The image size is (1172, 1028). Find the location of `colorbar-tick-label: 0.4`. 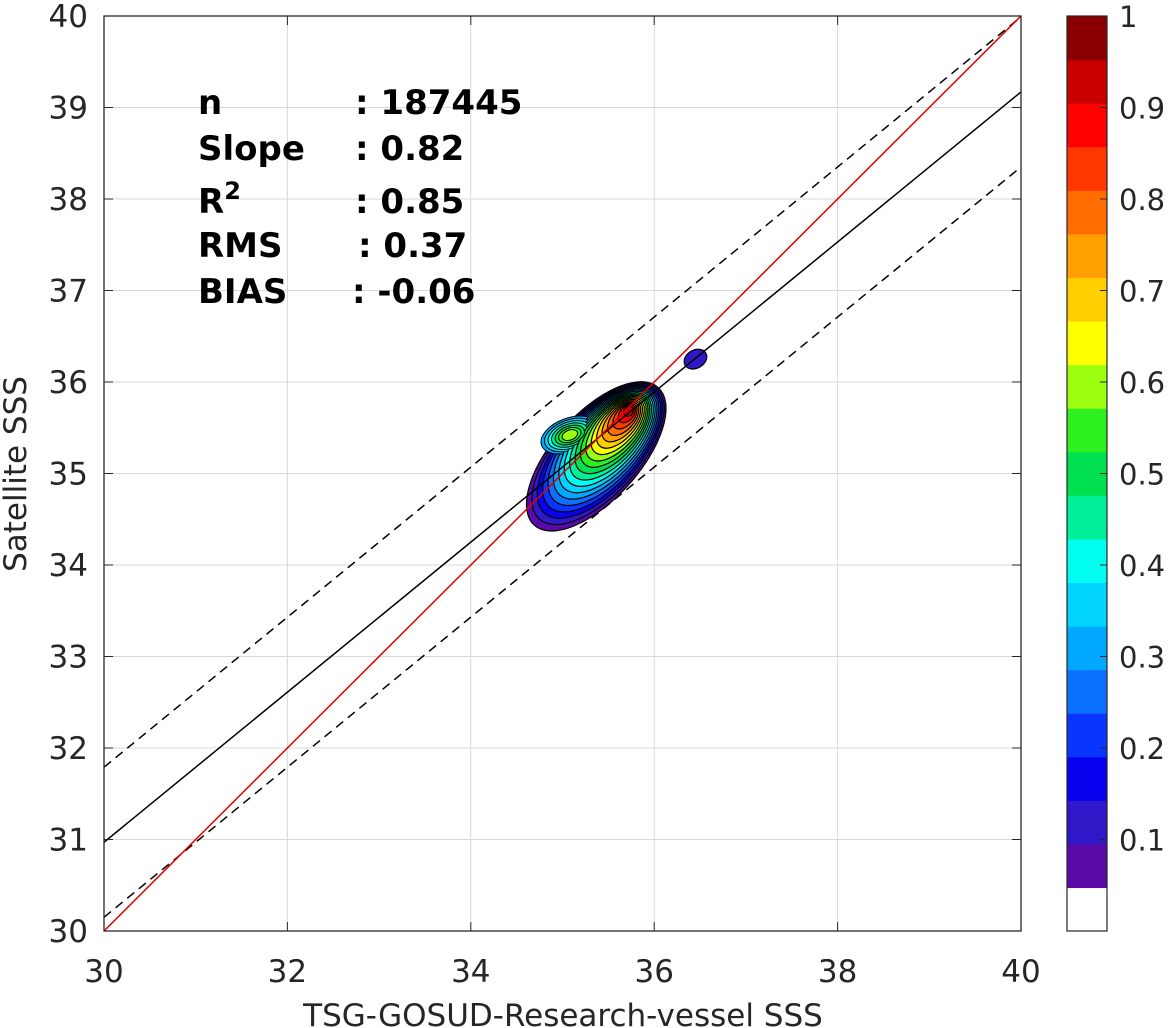

colorbar-tick-label: 0.4 is located at coordinates (1142, 566).